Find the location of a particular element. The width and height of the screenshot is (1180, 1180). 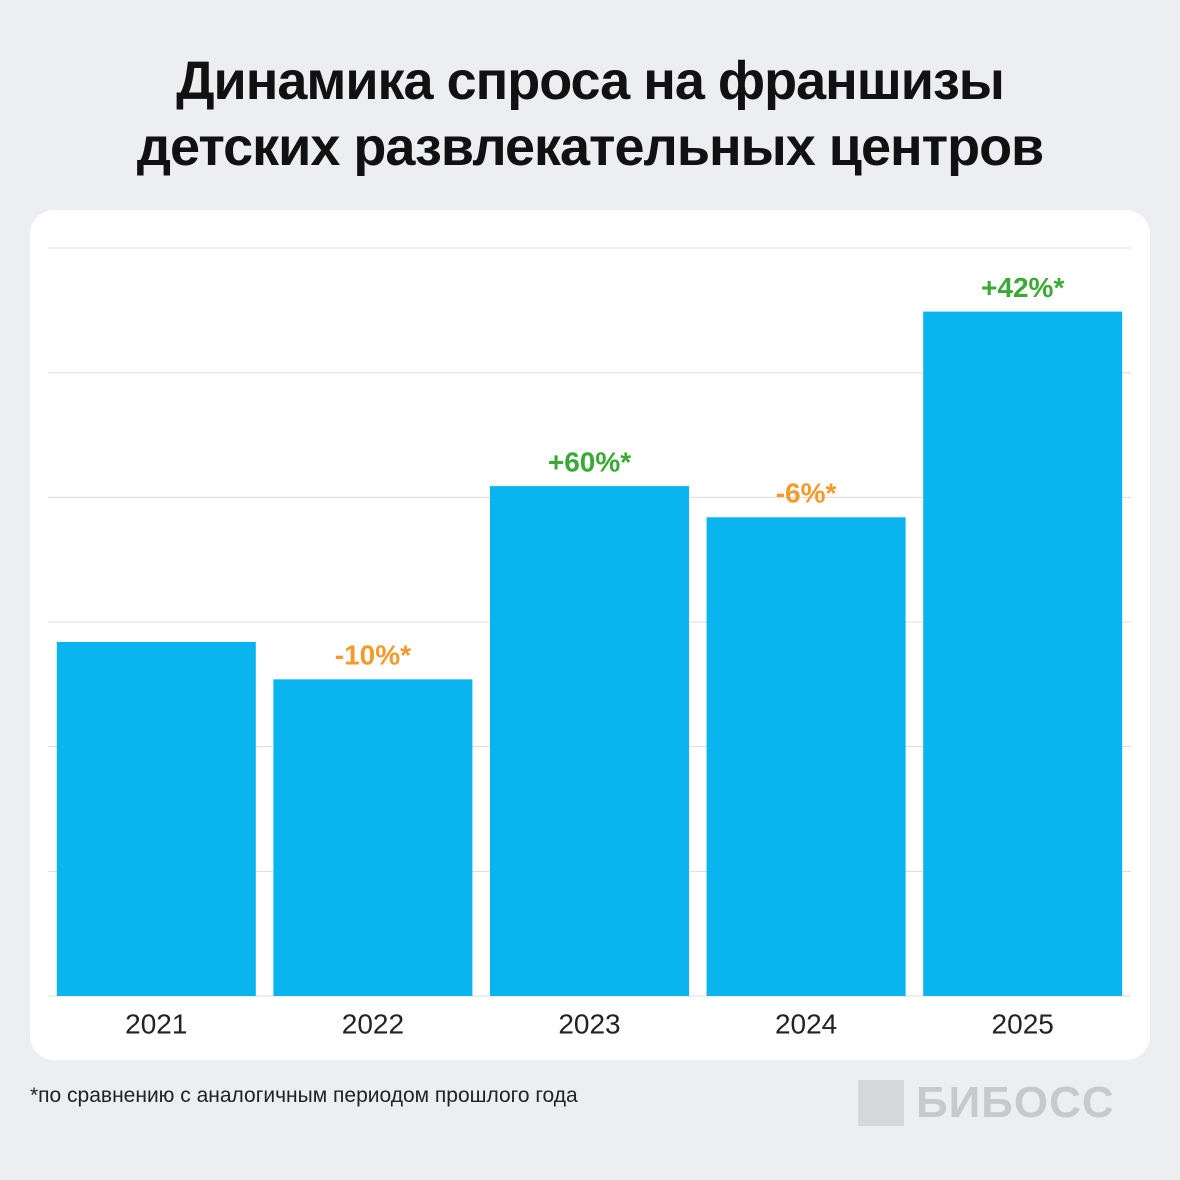

logo: БИБОСС is located at coordinates (986, 1103).